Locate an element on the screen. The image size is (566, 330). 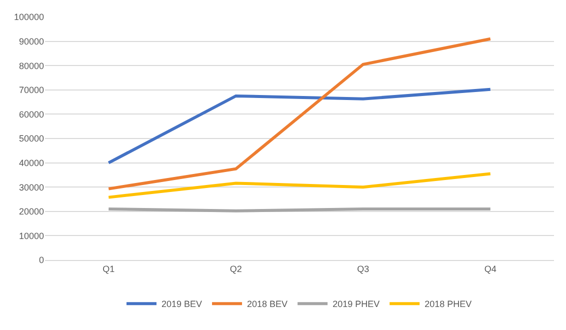
y-tick-label: 80000 is located at coordinates (31, 65).